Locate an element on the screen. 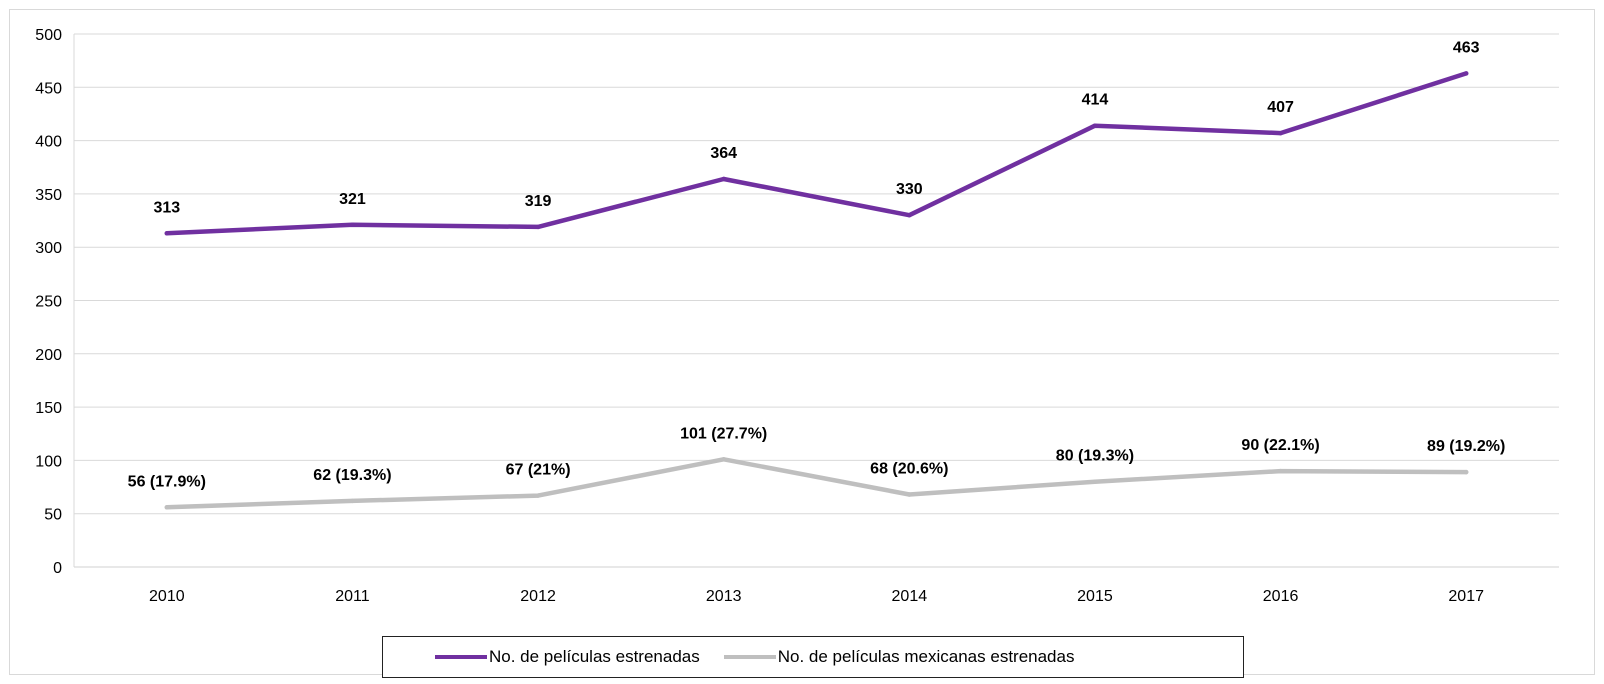 The width and height of the screenshot is (1604, 684). data-label: 90 (22.1%) is located at coordinates (1280, 445).